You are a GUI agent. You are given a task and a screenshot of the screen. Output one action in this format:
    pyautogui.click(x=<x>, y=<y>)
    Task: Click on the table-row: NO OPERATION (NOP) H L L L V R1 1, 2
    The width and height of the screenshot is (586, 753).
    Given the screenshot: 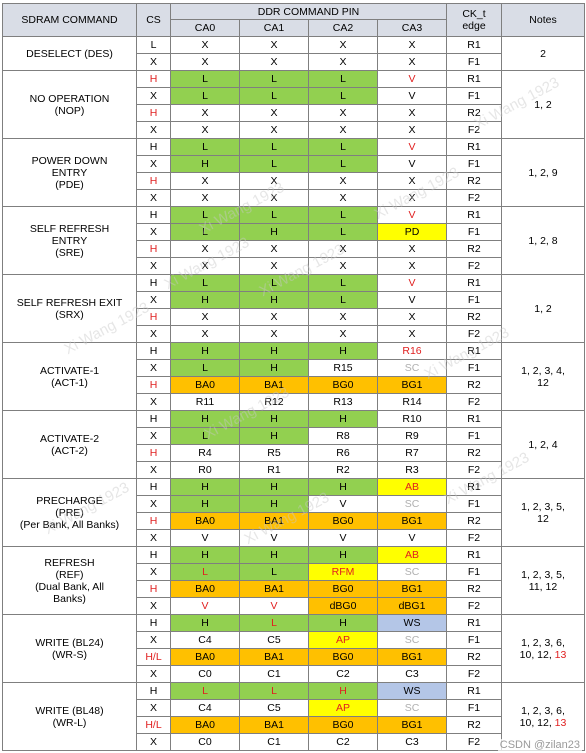 What is the action you would take?
    pyautogui.click(x=293, y=104)
    